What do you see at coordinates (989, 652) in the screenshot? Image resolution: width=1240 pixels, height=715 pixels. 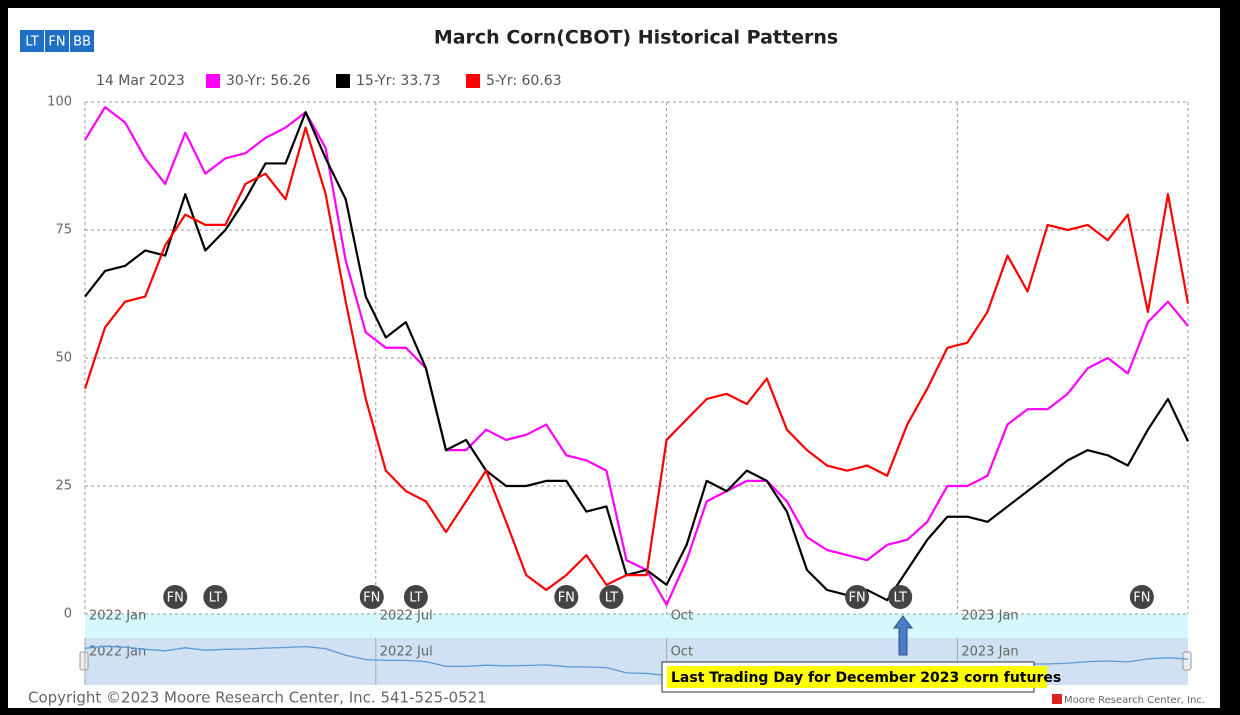 I see `navigator-label: 2023 Jan` at bounding box center [989, 652].